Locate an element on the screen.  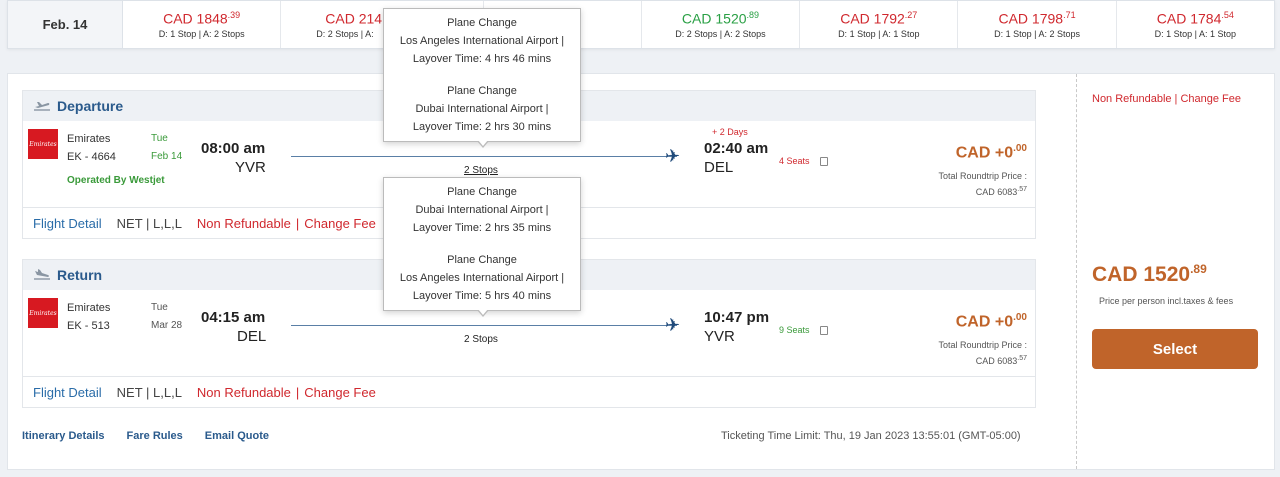
departure-date: Feb 14 is located at coordinates (167, 156).